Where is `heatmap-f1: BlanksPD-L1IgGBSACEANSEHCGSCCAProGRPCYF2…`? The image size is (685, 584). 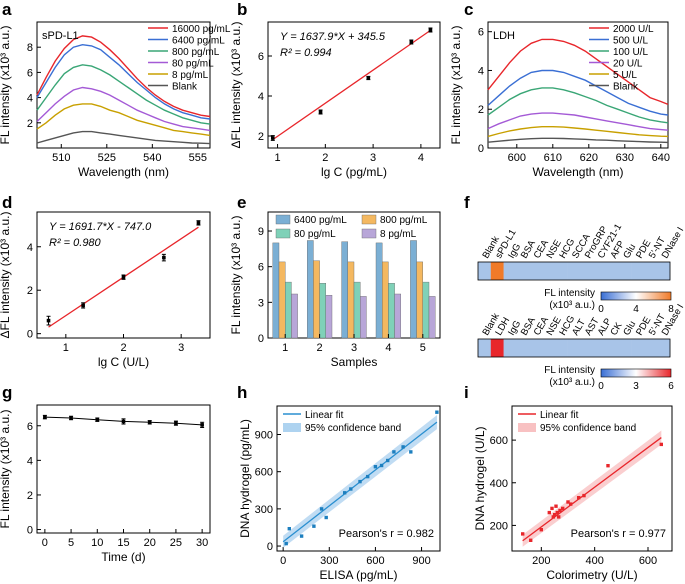
heatmap-f1: BlanksPD-L1IgGBSACEANSEHCGSCCAProGRPCYF2… is located at coordinates (581, 268).